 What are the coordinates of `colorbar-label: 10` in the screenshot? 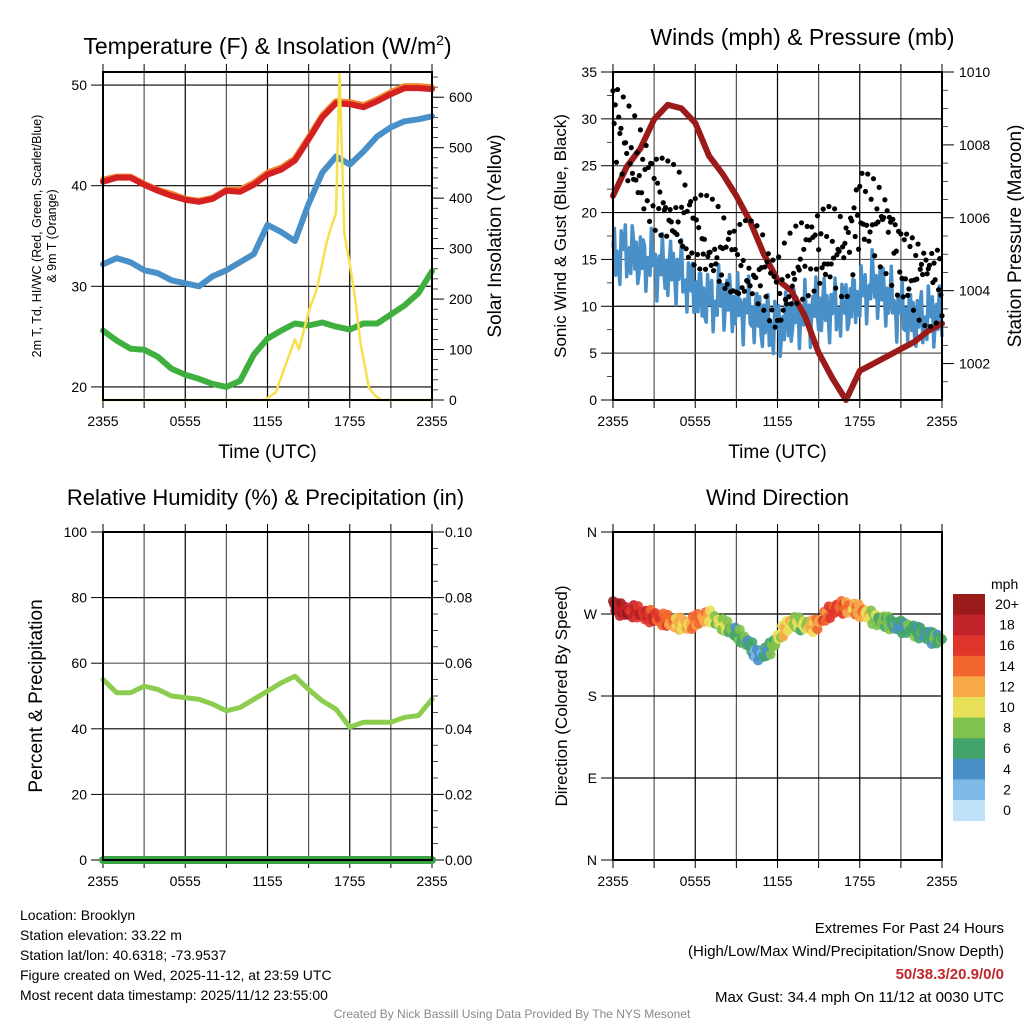 It's located at (1007, 707).